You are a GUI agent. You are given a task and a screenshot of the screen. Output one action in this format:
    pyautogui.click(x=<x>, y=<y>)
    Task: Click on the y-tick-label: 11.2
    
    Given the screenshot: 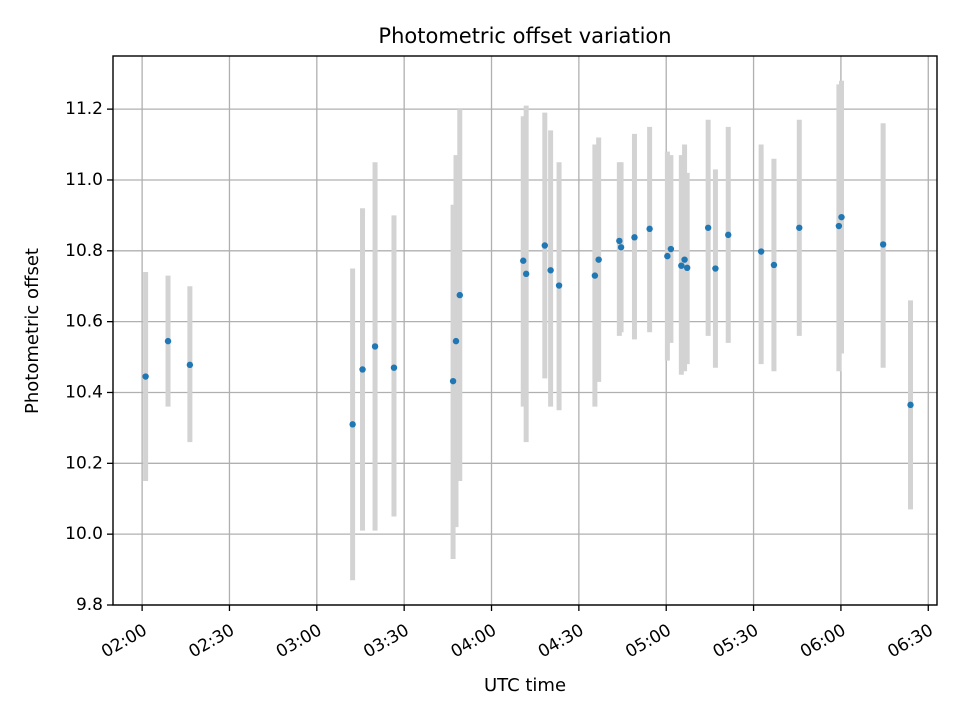 What is the action you would take?
    pyautogui.click(x=84, y=109)
    